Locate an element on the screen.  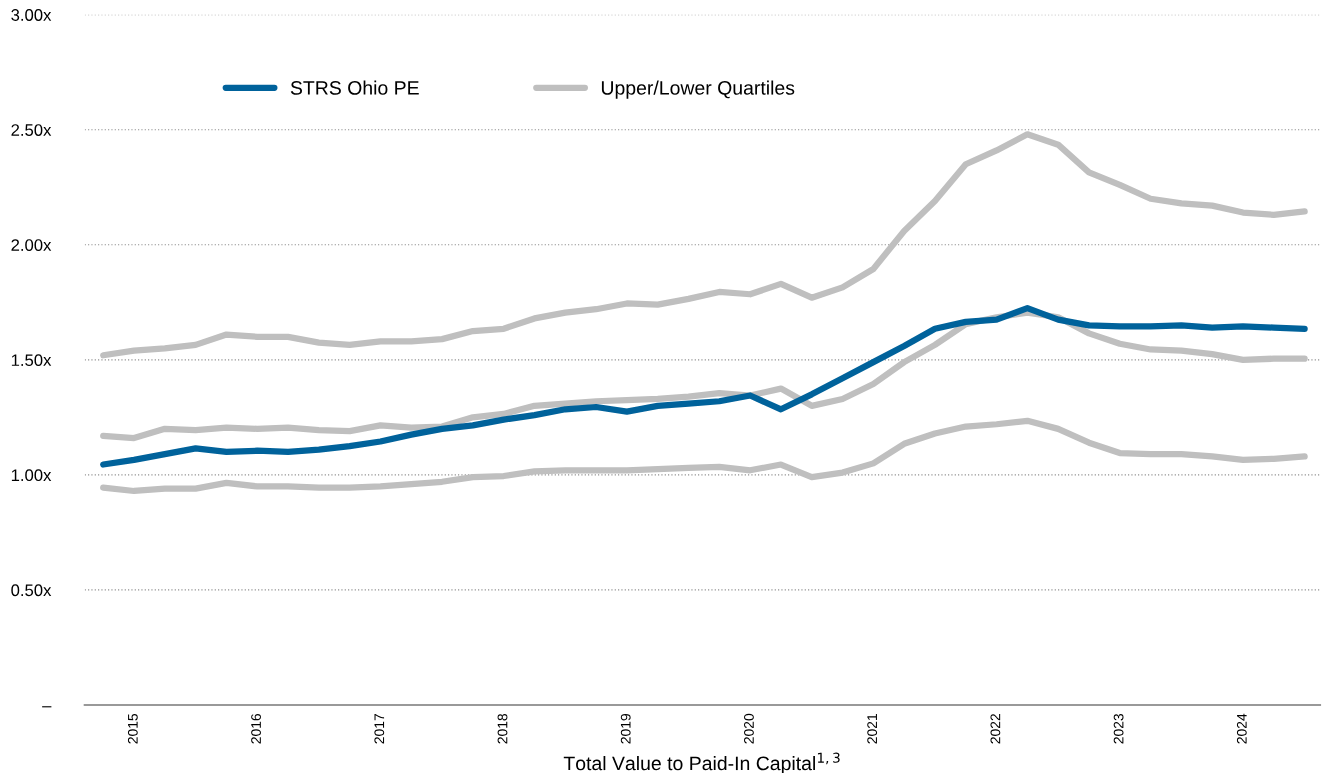
y-tick-label: 1.00x is located at coordinates (31, 475).